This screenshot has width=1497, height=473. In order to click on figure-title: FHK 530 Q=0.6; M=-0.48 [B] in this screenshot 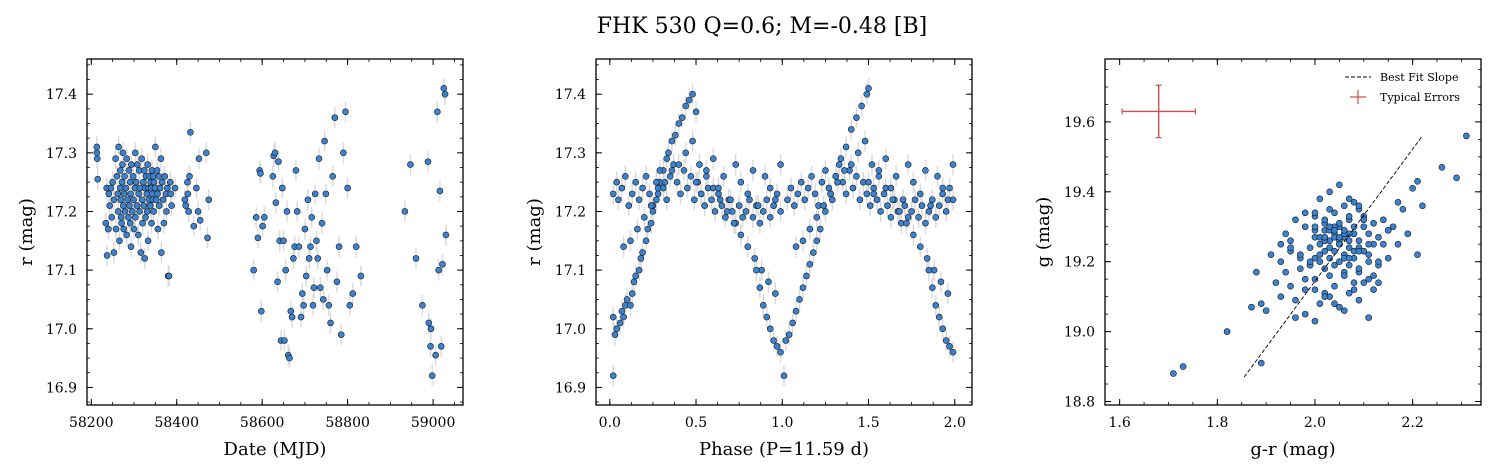, I will do `click(762, 26)`.